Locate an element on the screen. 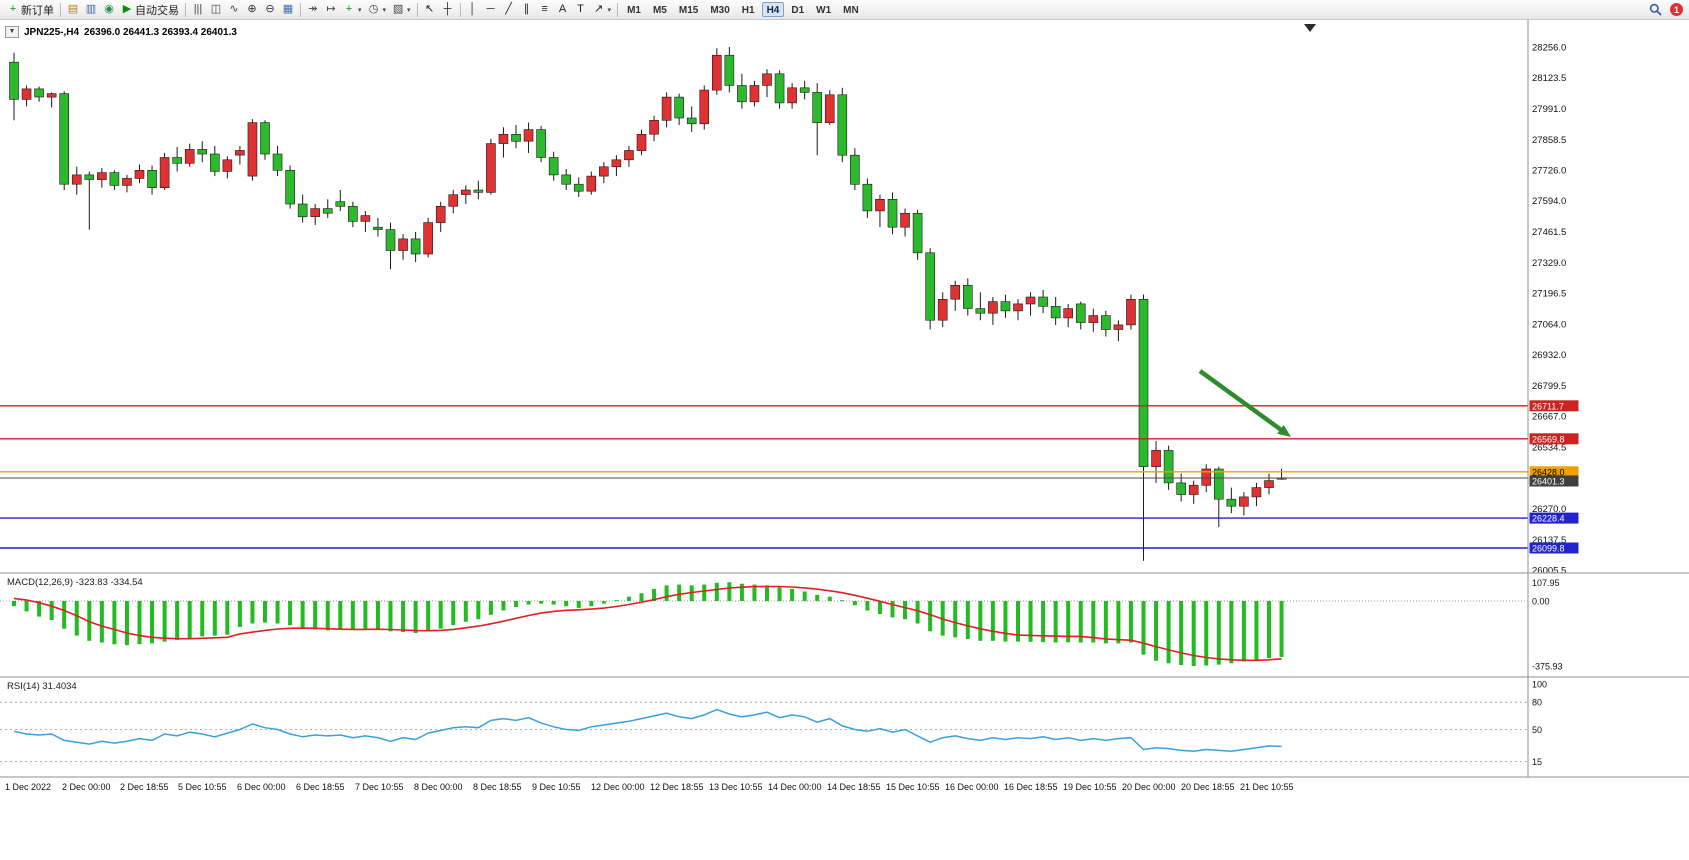 This screenshot has width=1689, height=860. text-label-button: T is located at coordinates (581, 9).